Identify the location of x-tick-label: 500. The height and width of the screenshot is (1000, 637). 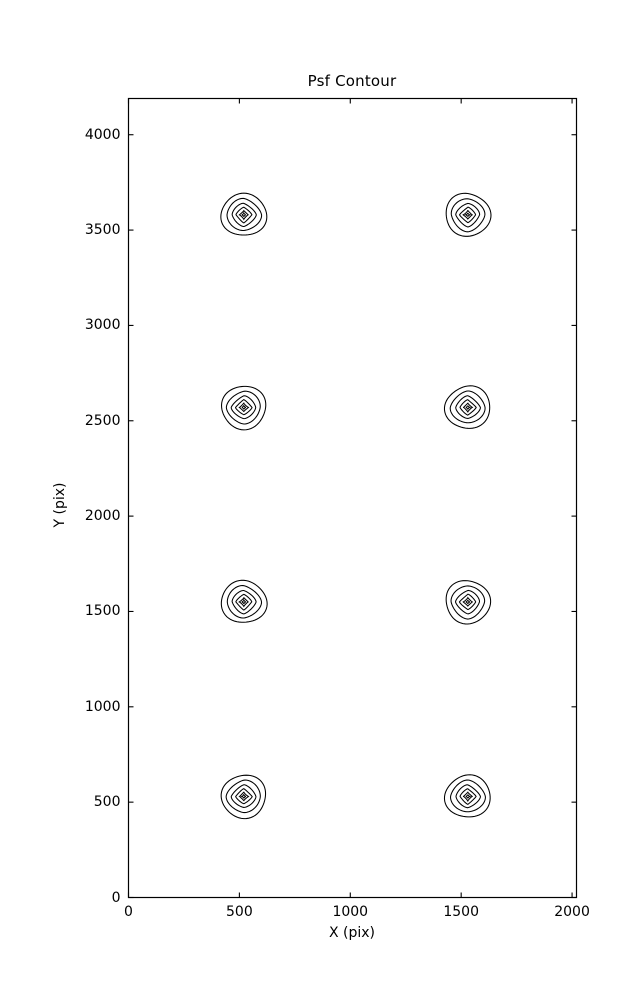
(239, 911).